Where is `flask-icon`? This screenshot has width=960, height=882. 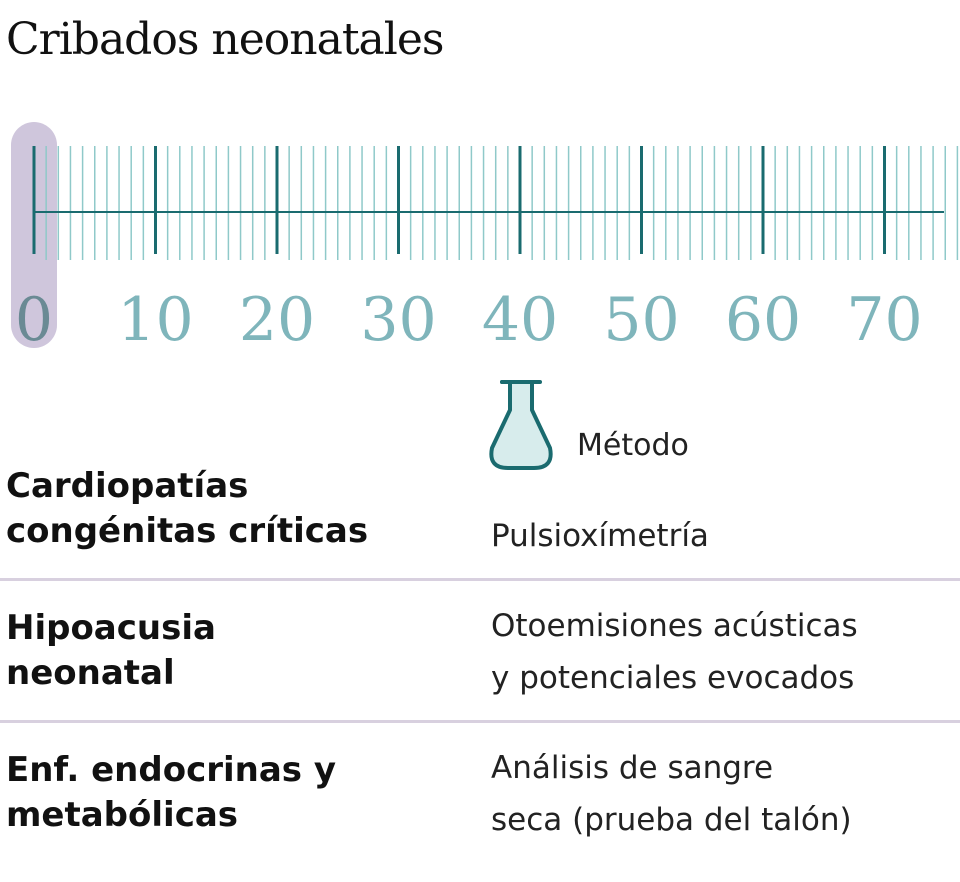
flask-icon is located at coordinates (521, 427).